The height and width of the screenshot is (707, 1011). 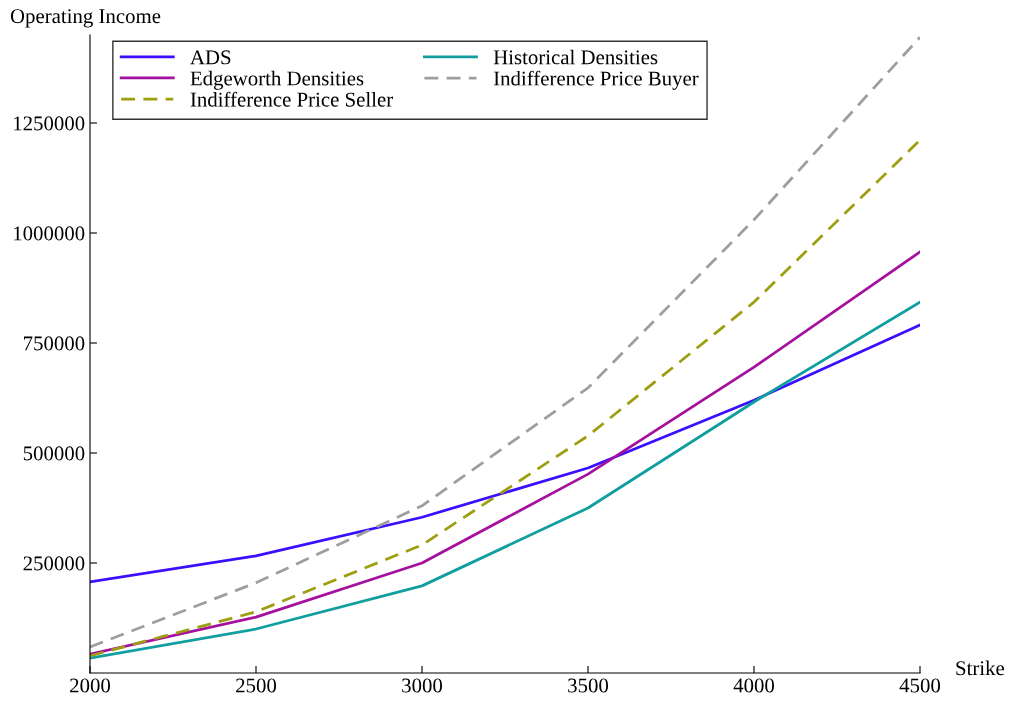 I want to click on y-tick-label: 250000, so click(x=54, y=563).